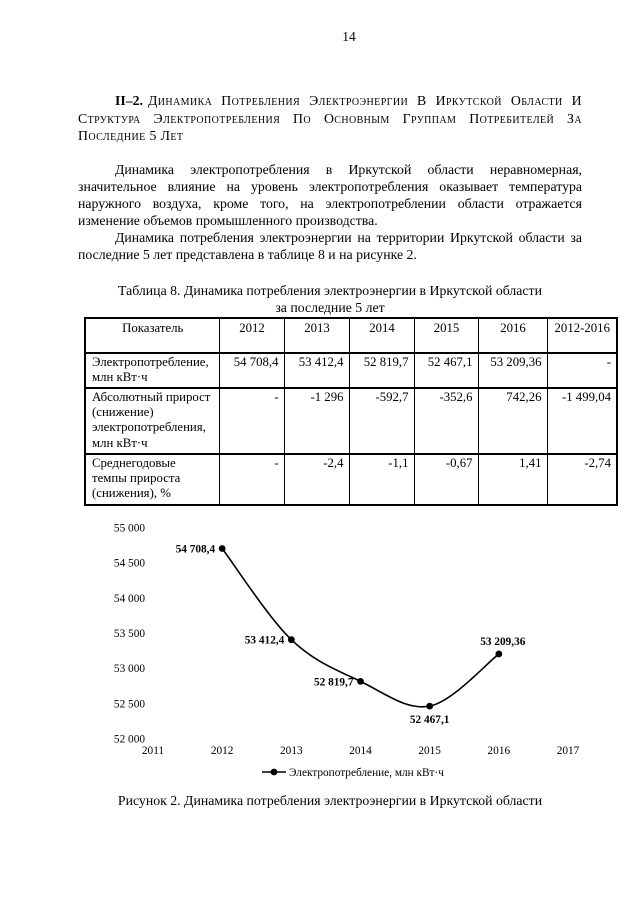  Describe the element at coordinates (381, 479) in the screenshot. I see `table-cell: -1,1` at that location.